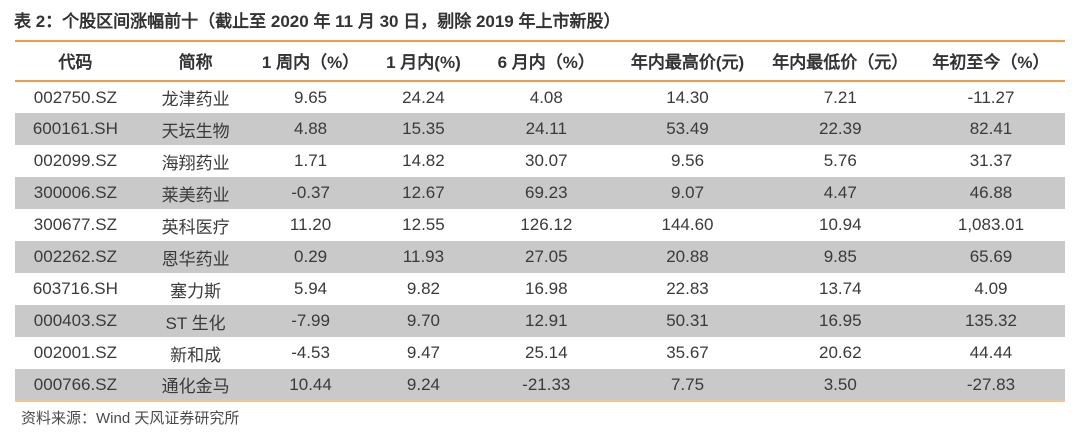 This screenshot has height=432, width=1080. Describe the element at coordinates (423, 128) in the screenshot. I see `cell-1m-change: 15.35` at that location.